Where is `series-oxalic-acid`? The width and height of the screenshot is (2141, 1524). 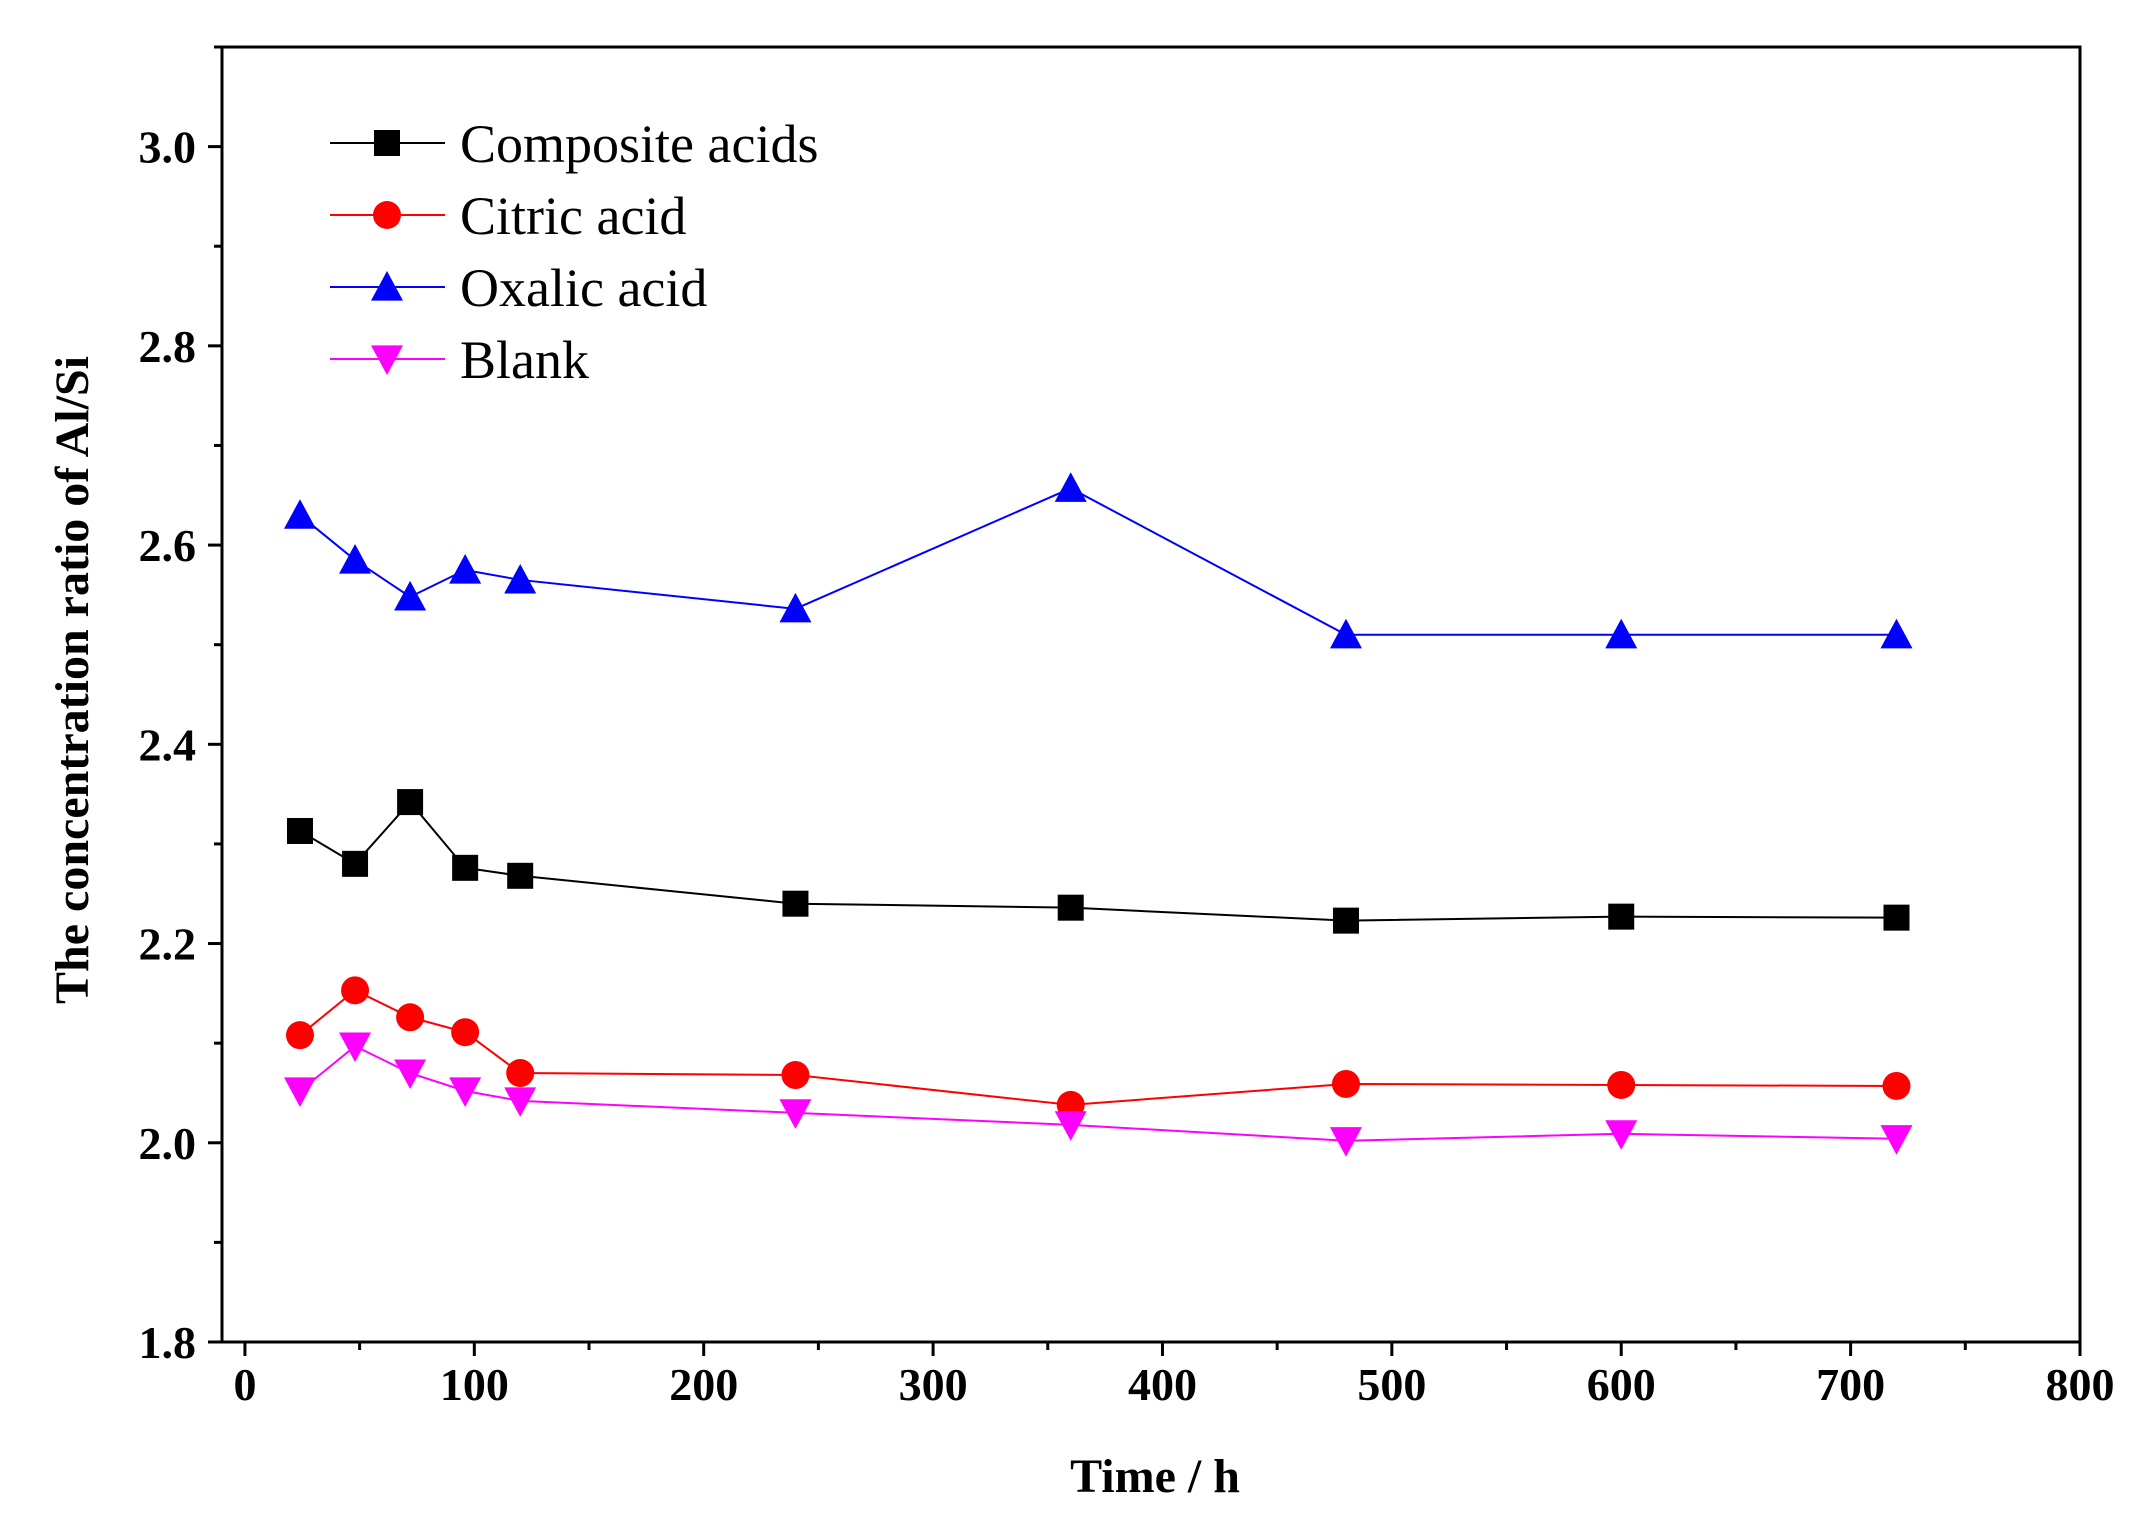 series-oxalic-acid is located at coordinates (1098, 560).